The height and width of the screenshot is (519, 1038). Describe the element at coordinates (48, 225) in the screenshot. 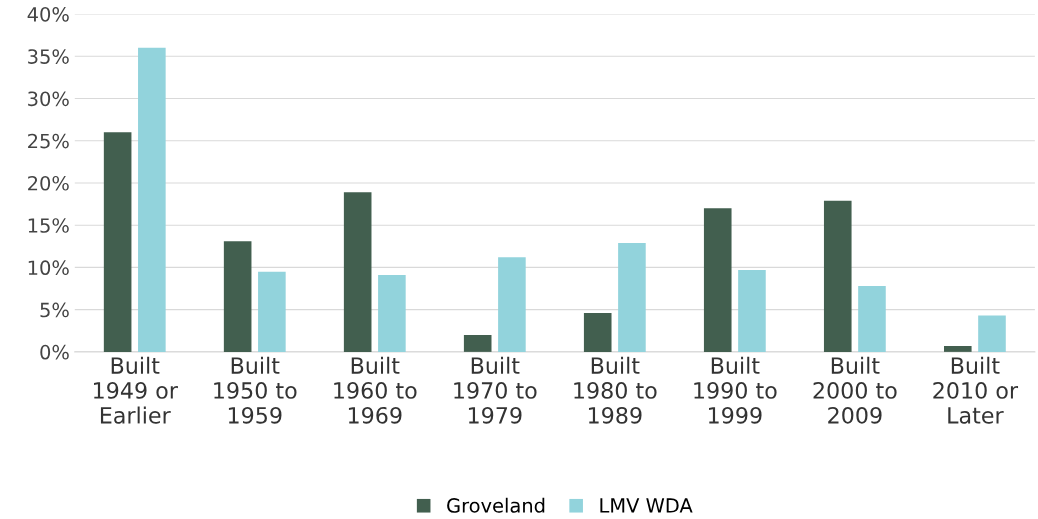

I see `y-tick-label: 15%` at that location.